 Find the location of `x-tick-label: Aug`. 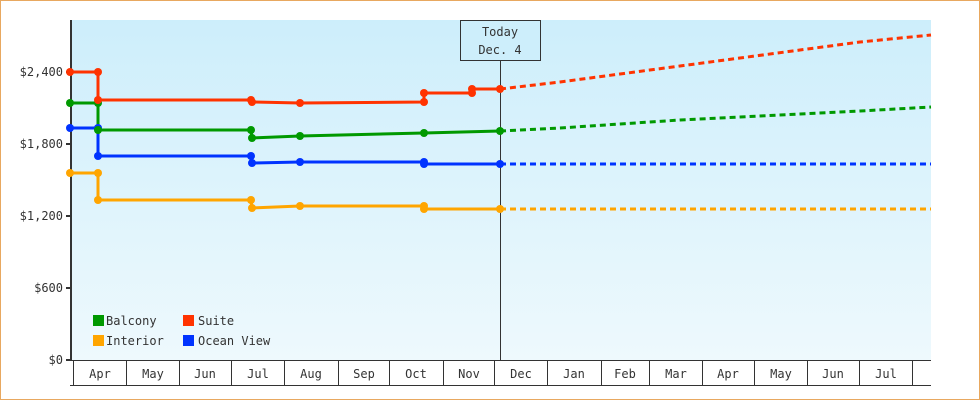

x-tick-label: Aug is located at coordinates (311, 374).